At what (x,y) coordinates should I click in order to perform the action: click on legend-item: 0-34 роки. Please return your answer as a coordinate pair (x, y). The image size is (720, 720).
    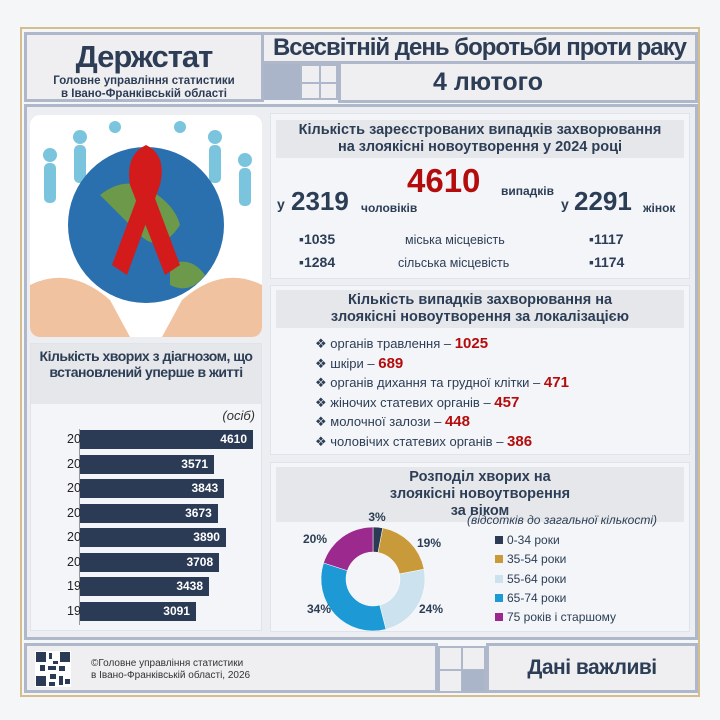
    Looking at the image, I should click on (555, 540).